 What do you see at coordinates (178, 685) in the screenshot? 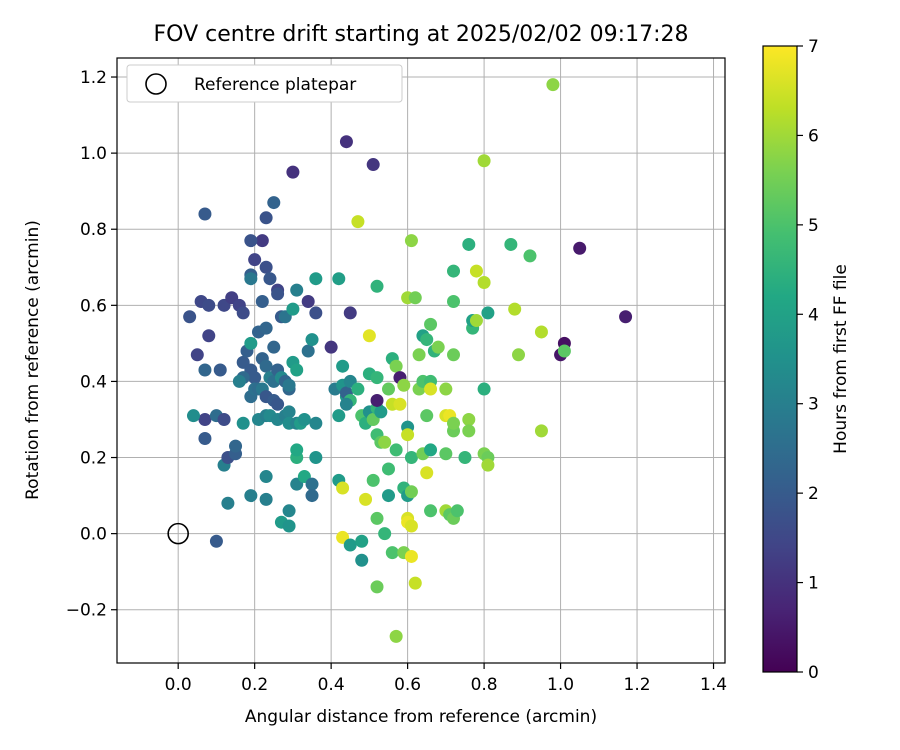
I see `x-tick-label: 0.0` at bounding box center [178, 685].